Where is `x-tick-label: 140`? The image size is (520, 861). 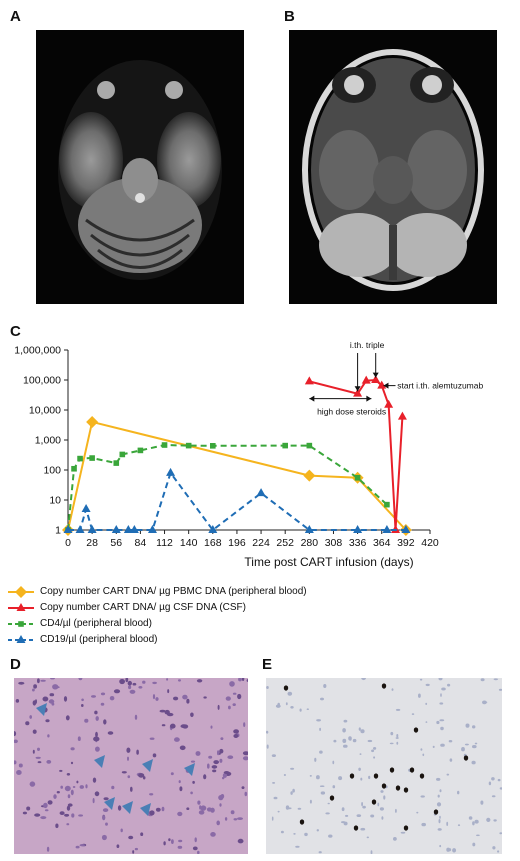
x-tick-label: 140 is located at coordinates (189, 543).